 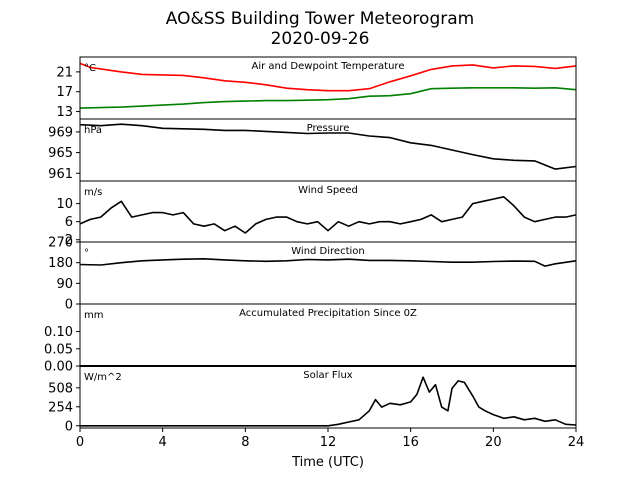 I want to click on panel-2: Wind Speed m/s 2 6 10, so click(x=316, y=214).